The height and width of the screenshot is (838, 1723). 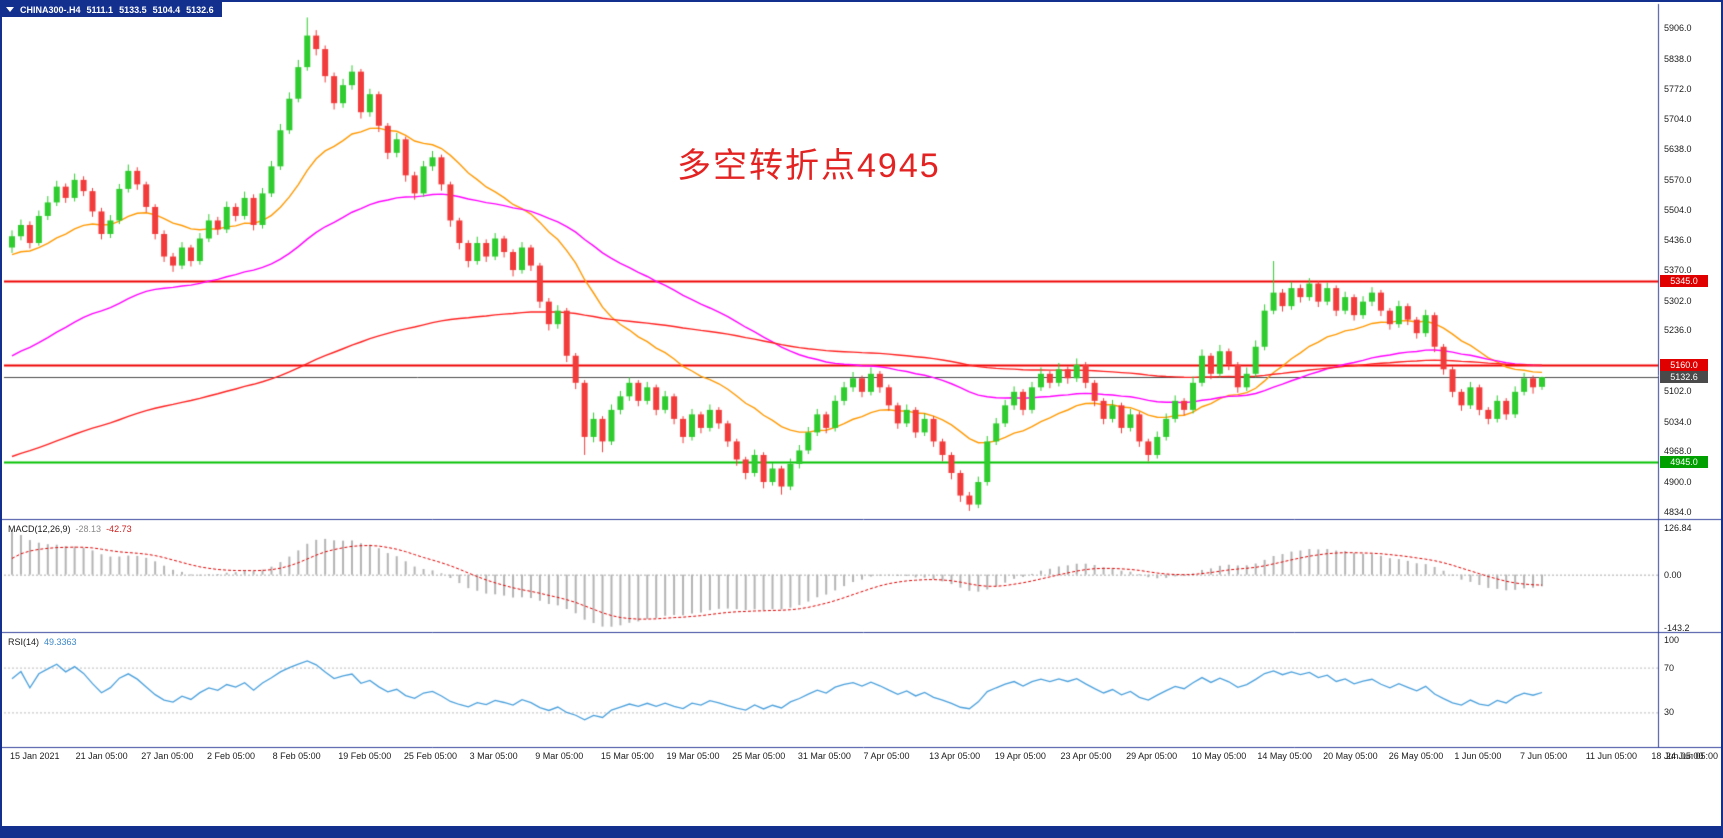 I want to click on time-tick-label: 27 Jan 05:00, so click(x=167, y=756).